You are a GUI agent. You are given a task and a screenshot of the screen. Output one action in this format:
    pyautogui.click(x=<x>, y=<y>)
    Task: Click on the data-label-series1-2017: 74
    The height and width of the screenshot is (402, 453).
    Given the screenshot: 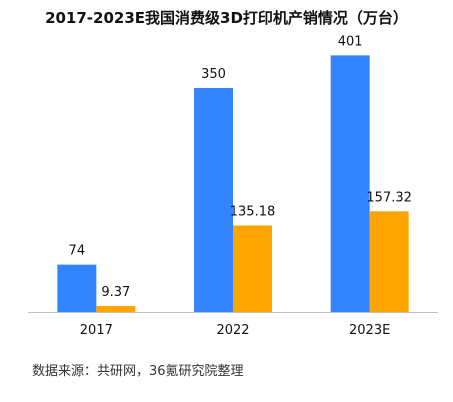 What is the action you would take?
    pyautogui.click(x=77, y=251)
    